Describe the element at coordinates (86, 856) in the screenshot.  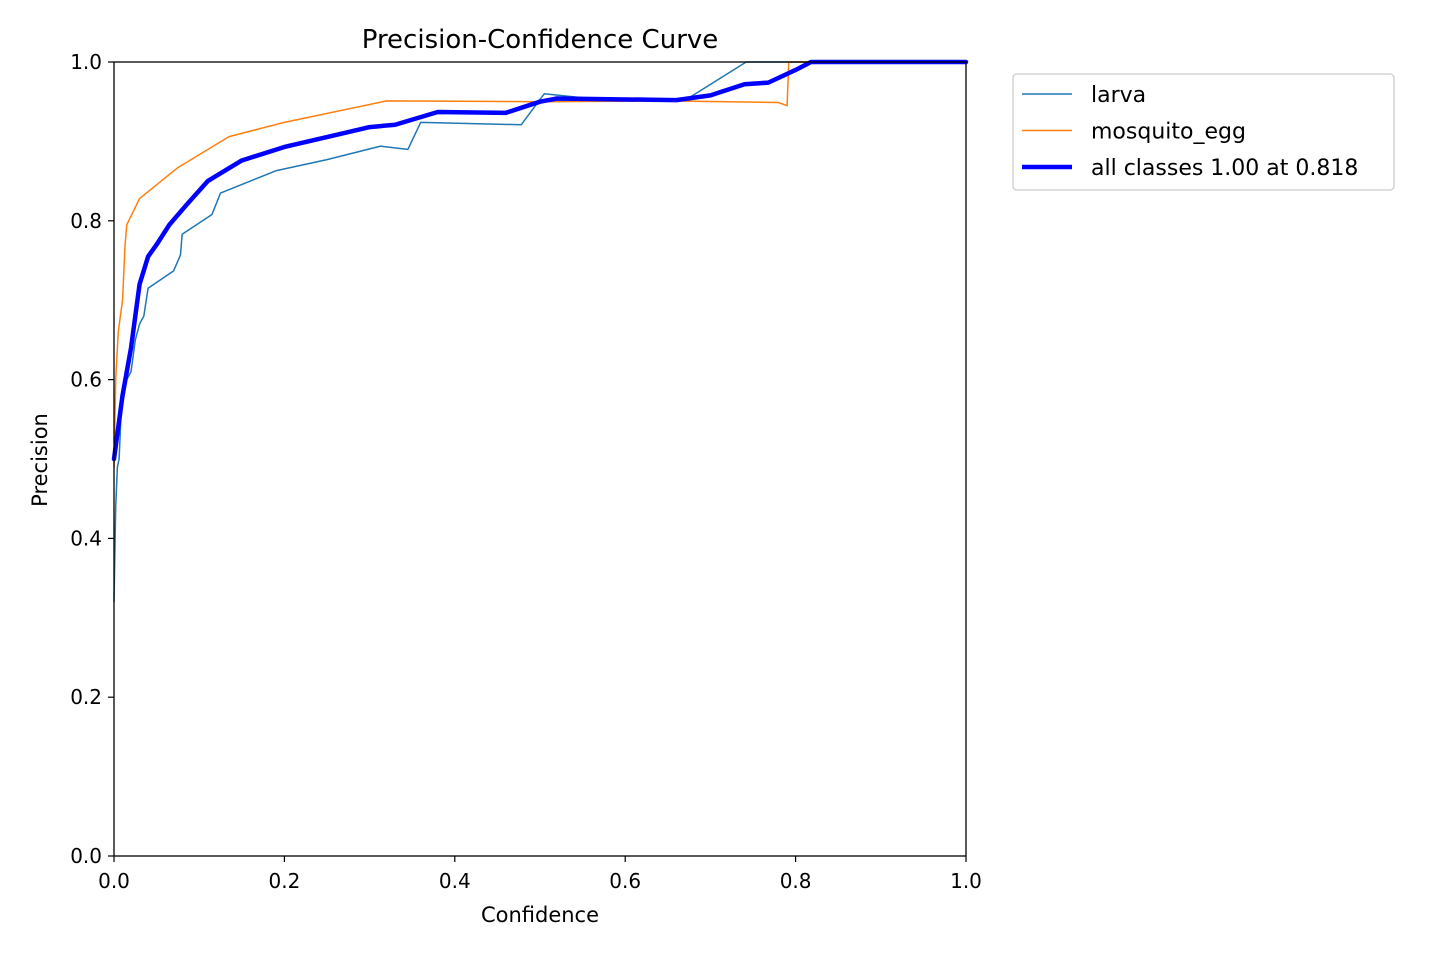
I see `y-tick-label: 0.0` at that location.